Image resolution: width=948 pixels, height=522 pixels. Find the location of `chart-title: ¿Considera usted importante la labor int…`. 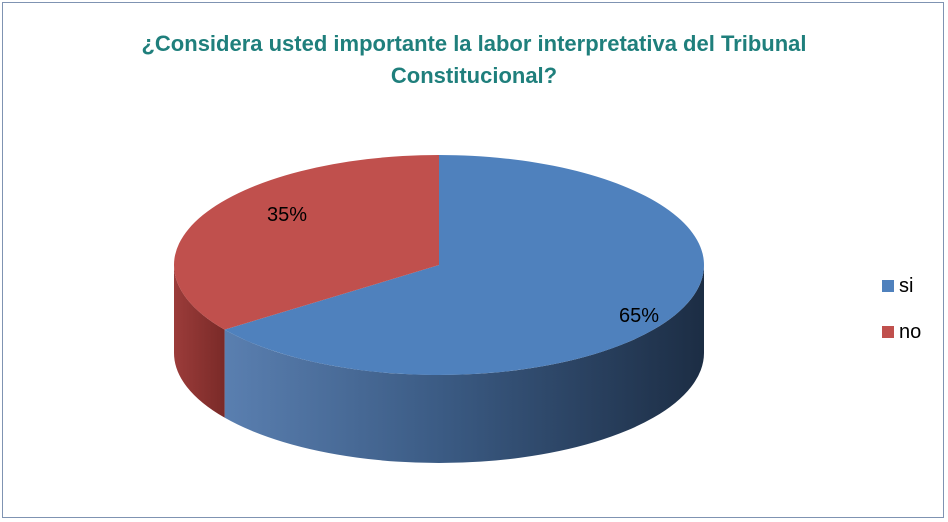

chart-title: ¿Considera usted importante la labor int… is located at coordinates (474, 60).